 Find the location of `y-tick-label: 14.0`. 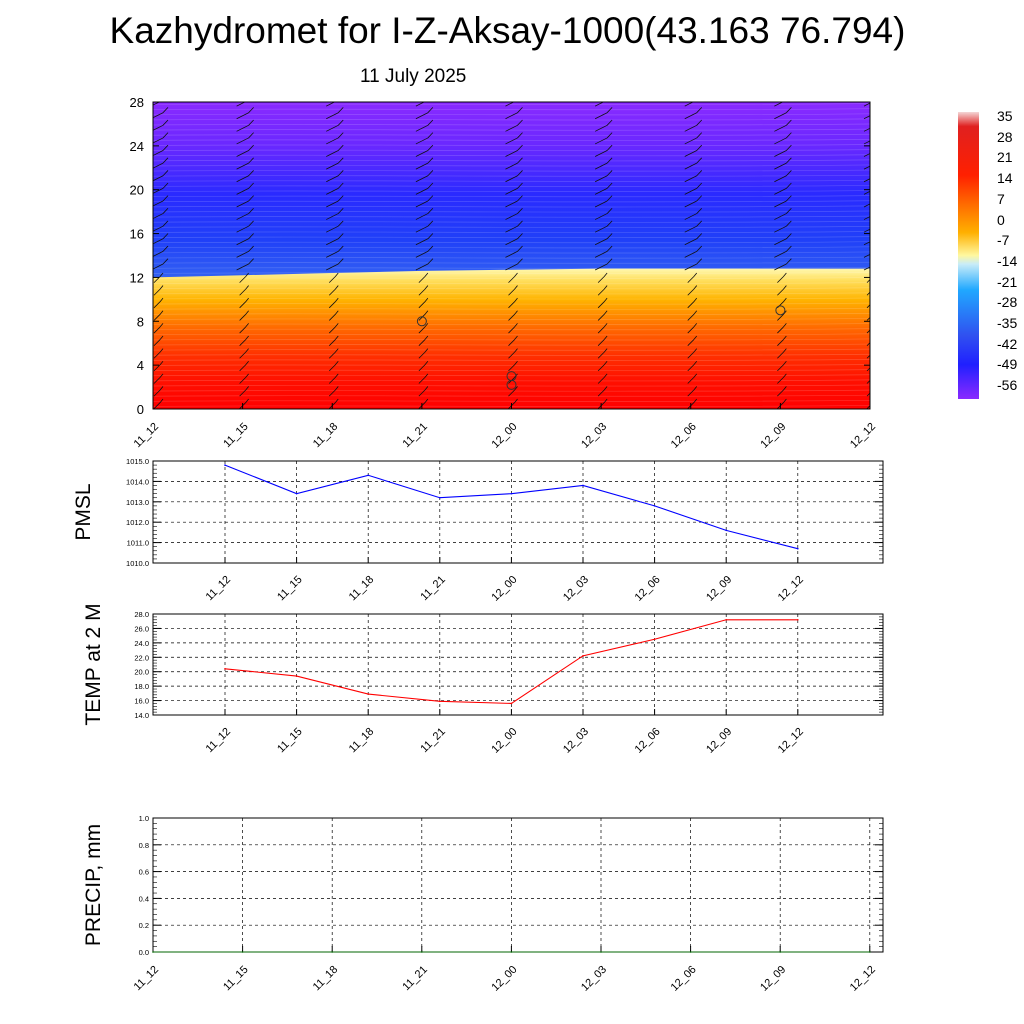

y-tick-label: 14.0 is located at coordinates (141, 715).